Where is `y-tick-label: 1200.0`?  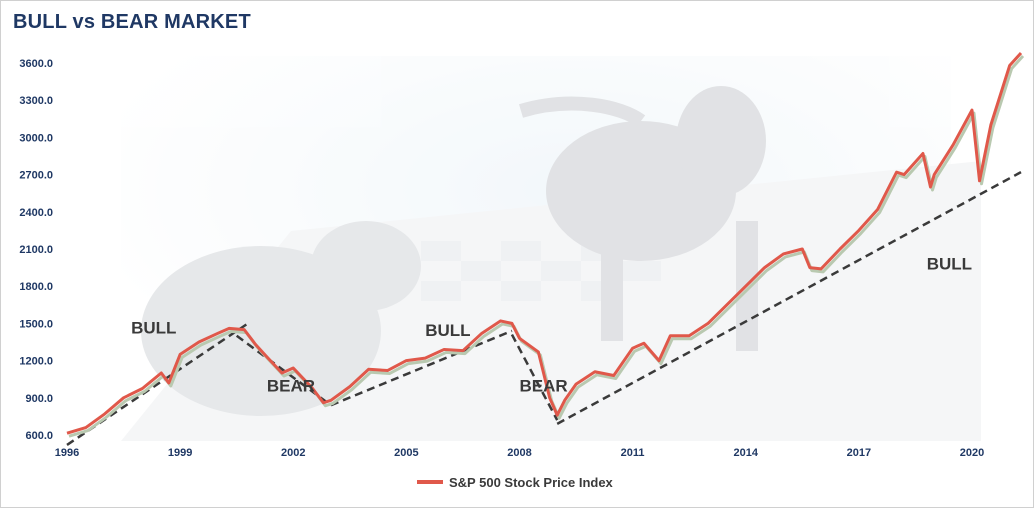 y-tick-label: 1200.0 is located at coordinates (36, 362).